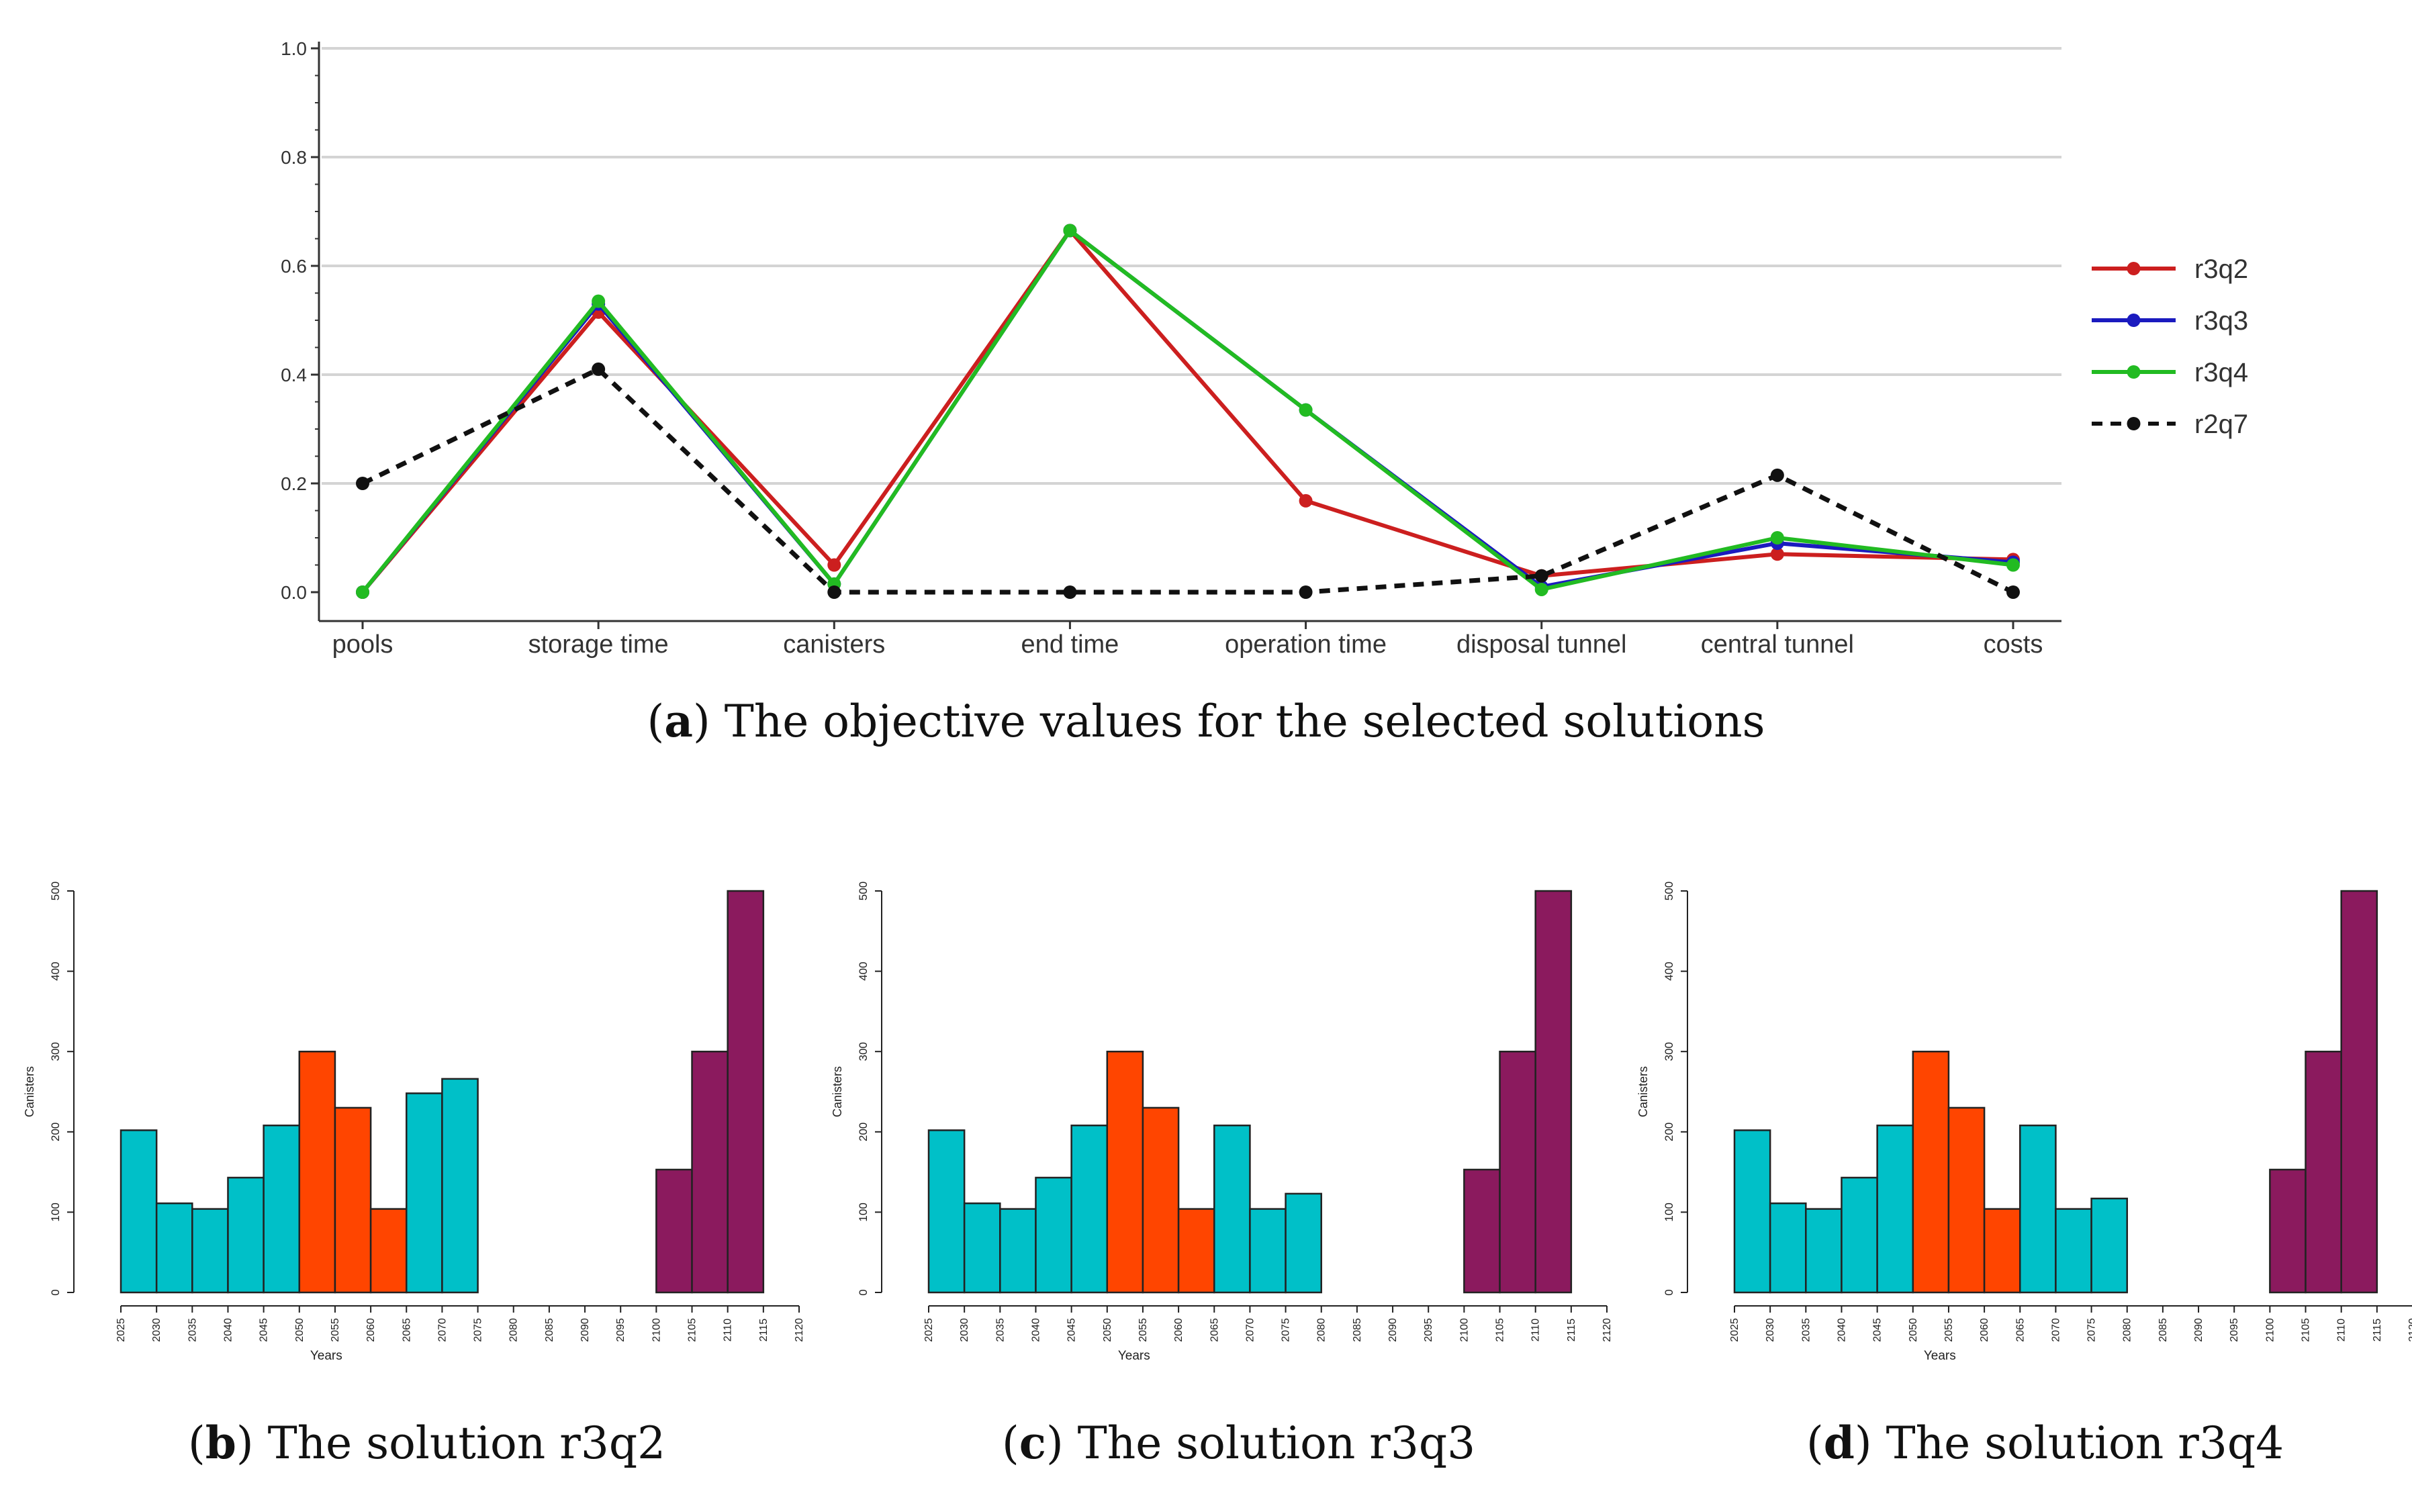  Describe the element at coordinates (2045, 1443) in the screenshot. I see `caption-d: (d) The solution r3q4` at that location.